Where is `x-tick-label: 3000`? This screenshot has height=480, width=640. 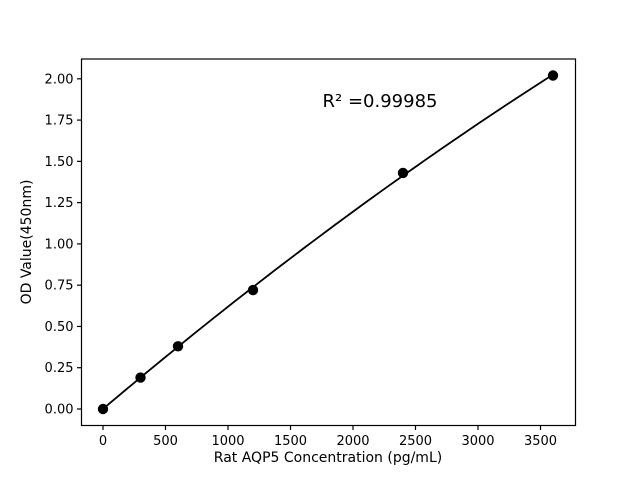 x-tick-label: 3000 is located at coordinates (477, 441).